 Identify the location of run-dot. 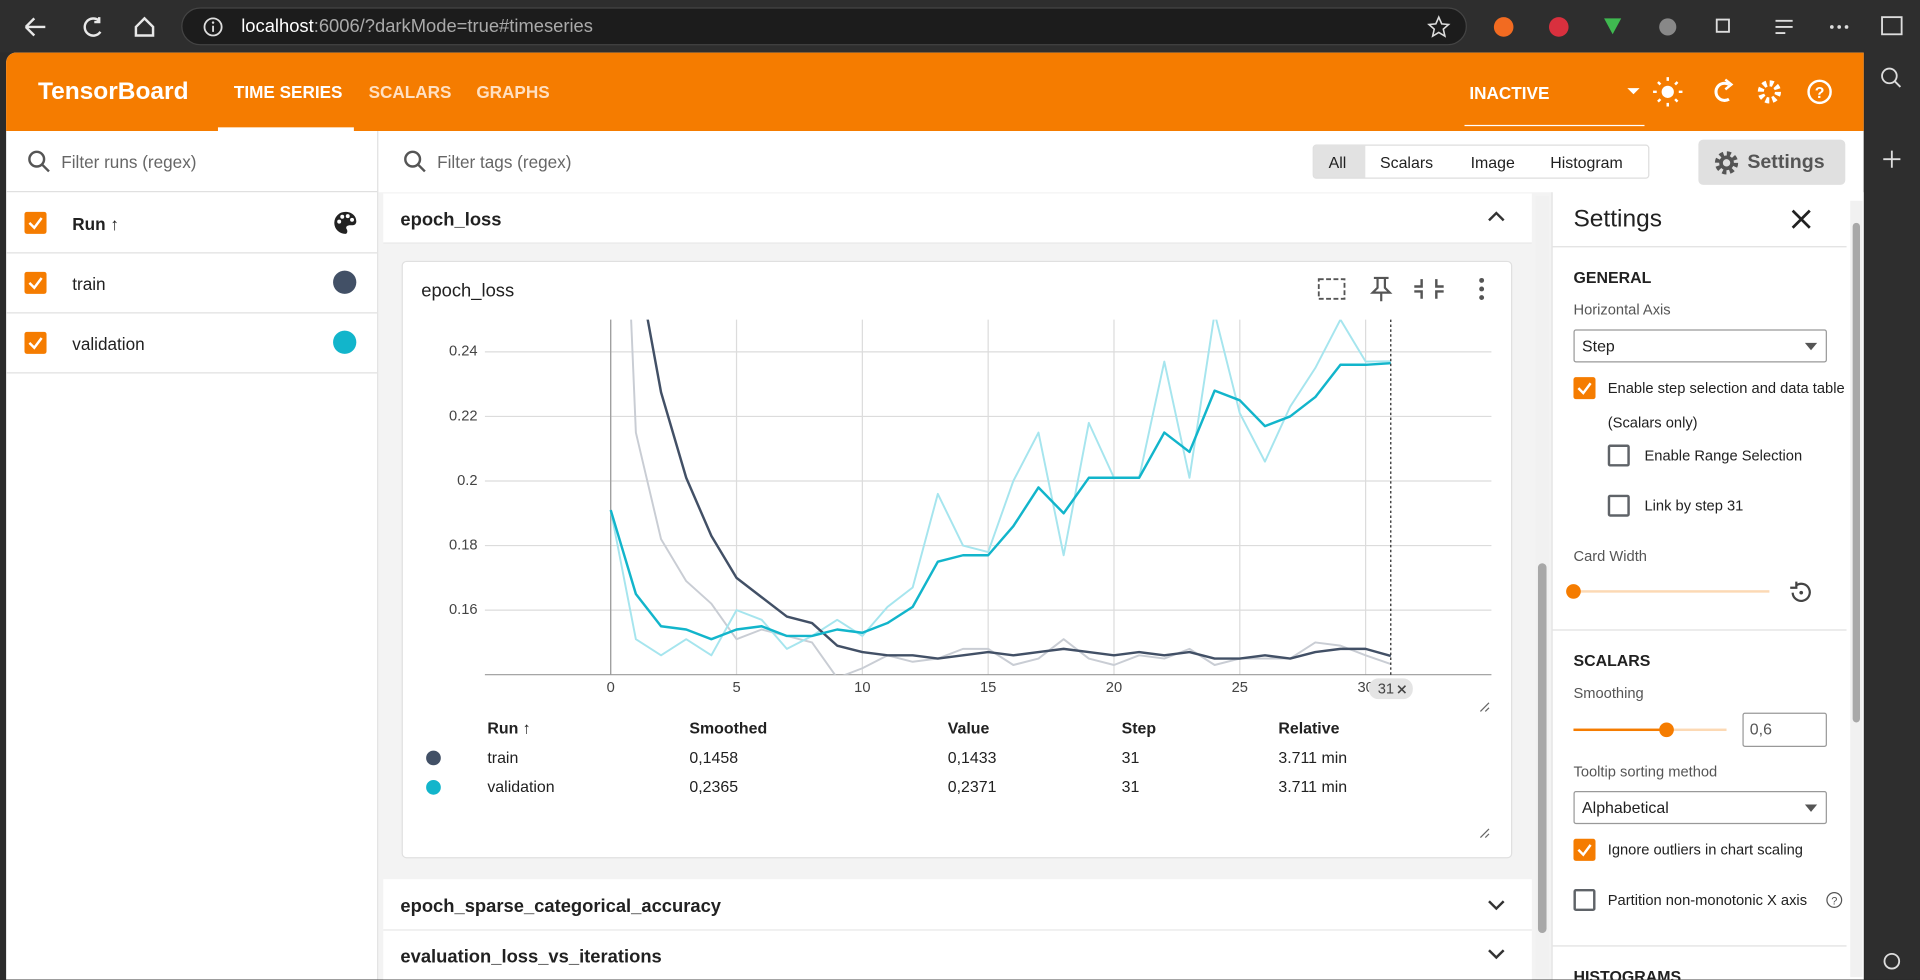
(433, 758).